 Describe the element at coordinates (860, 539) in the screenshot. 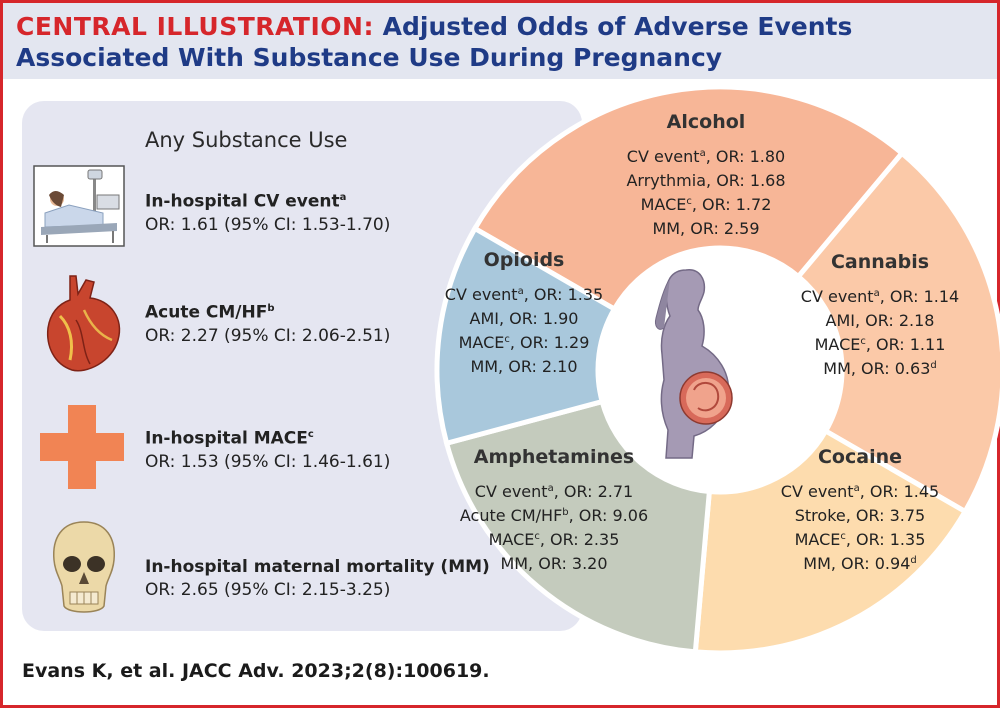

I see `segment-line-cocaine: MACEc, OR: 1.35` at that location.